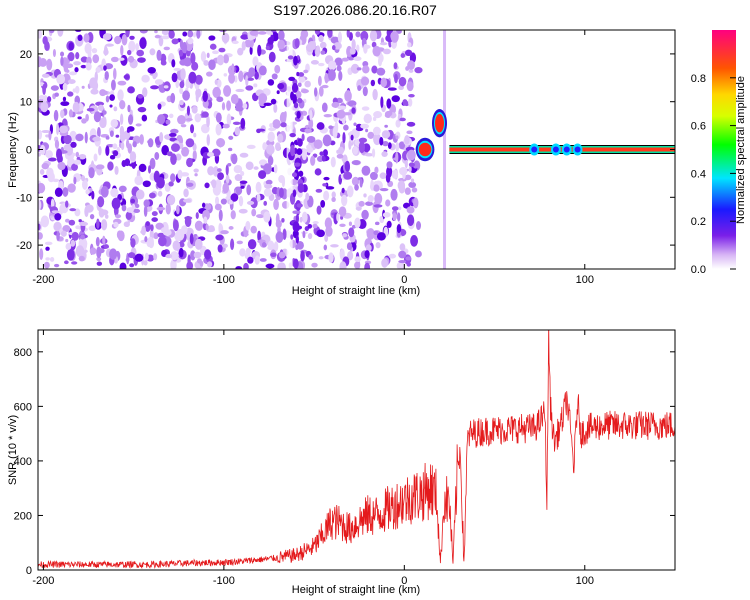 Image resolution: width=750 pixels, height=600 pixels. Describe the element at coordinates (585, 280) in the screenshot. I see `spectrogram-x-tick-label: 100` at that location.